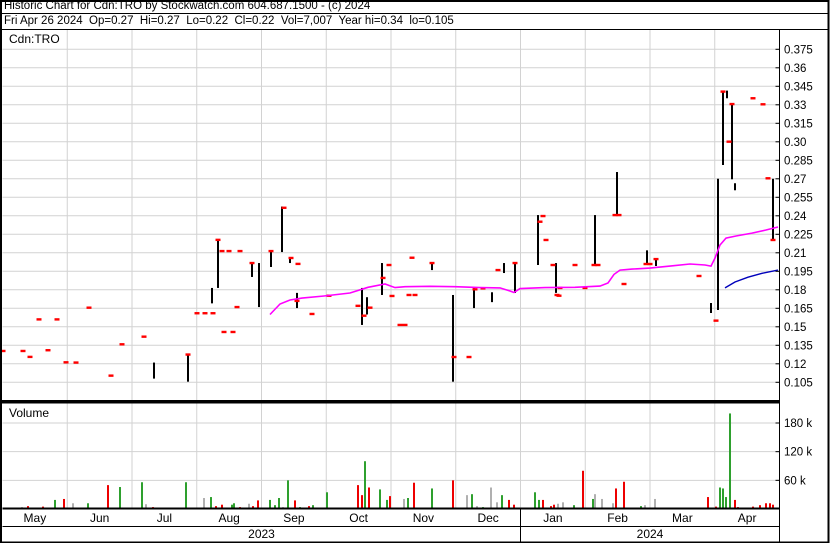 This screenshot has height=543, width=830. Describe the element at coordinates (798, 453) in the screenshot. I see `volume-tick-label: 120 k` at that location.